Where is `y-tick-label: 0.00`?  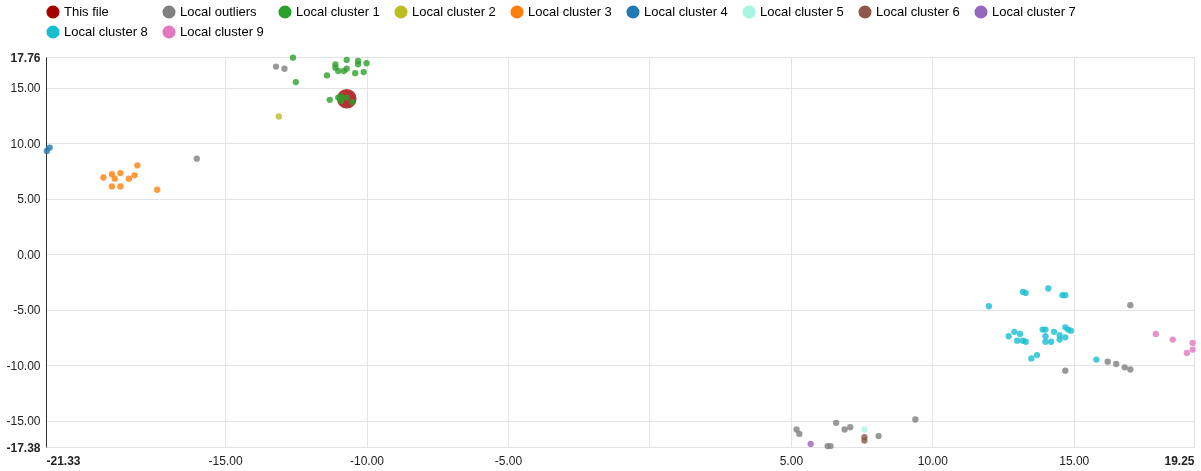 y-tick-label: 0.00 is located at coordinates (29, 254).